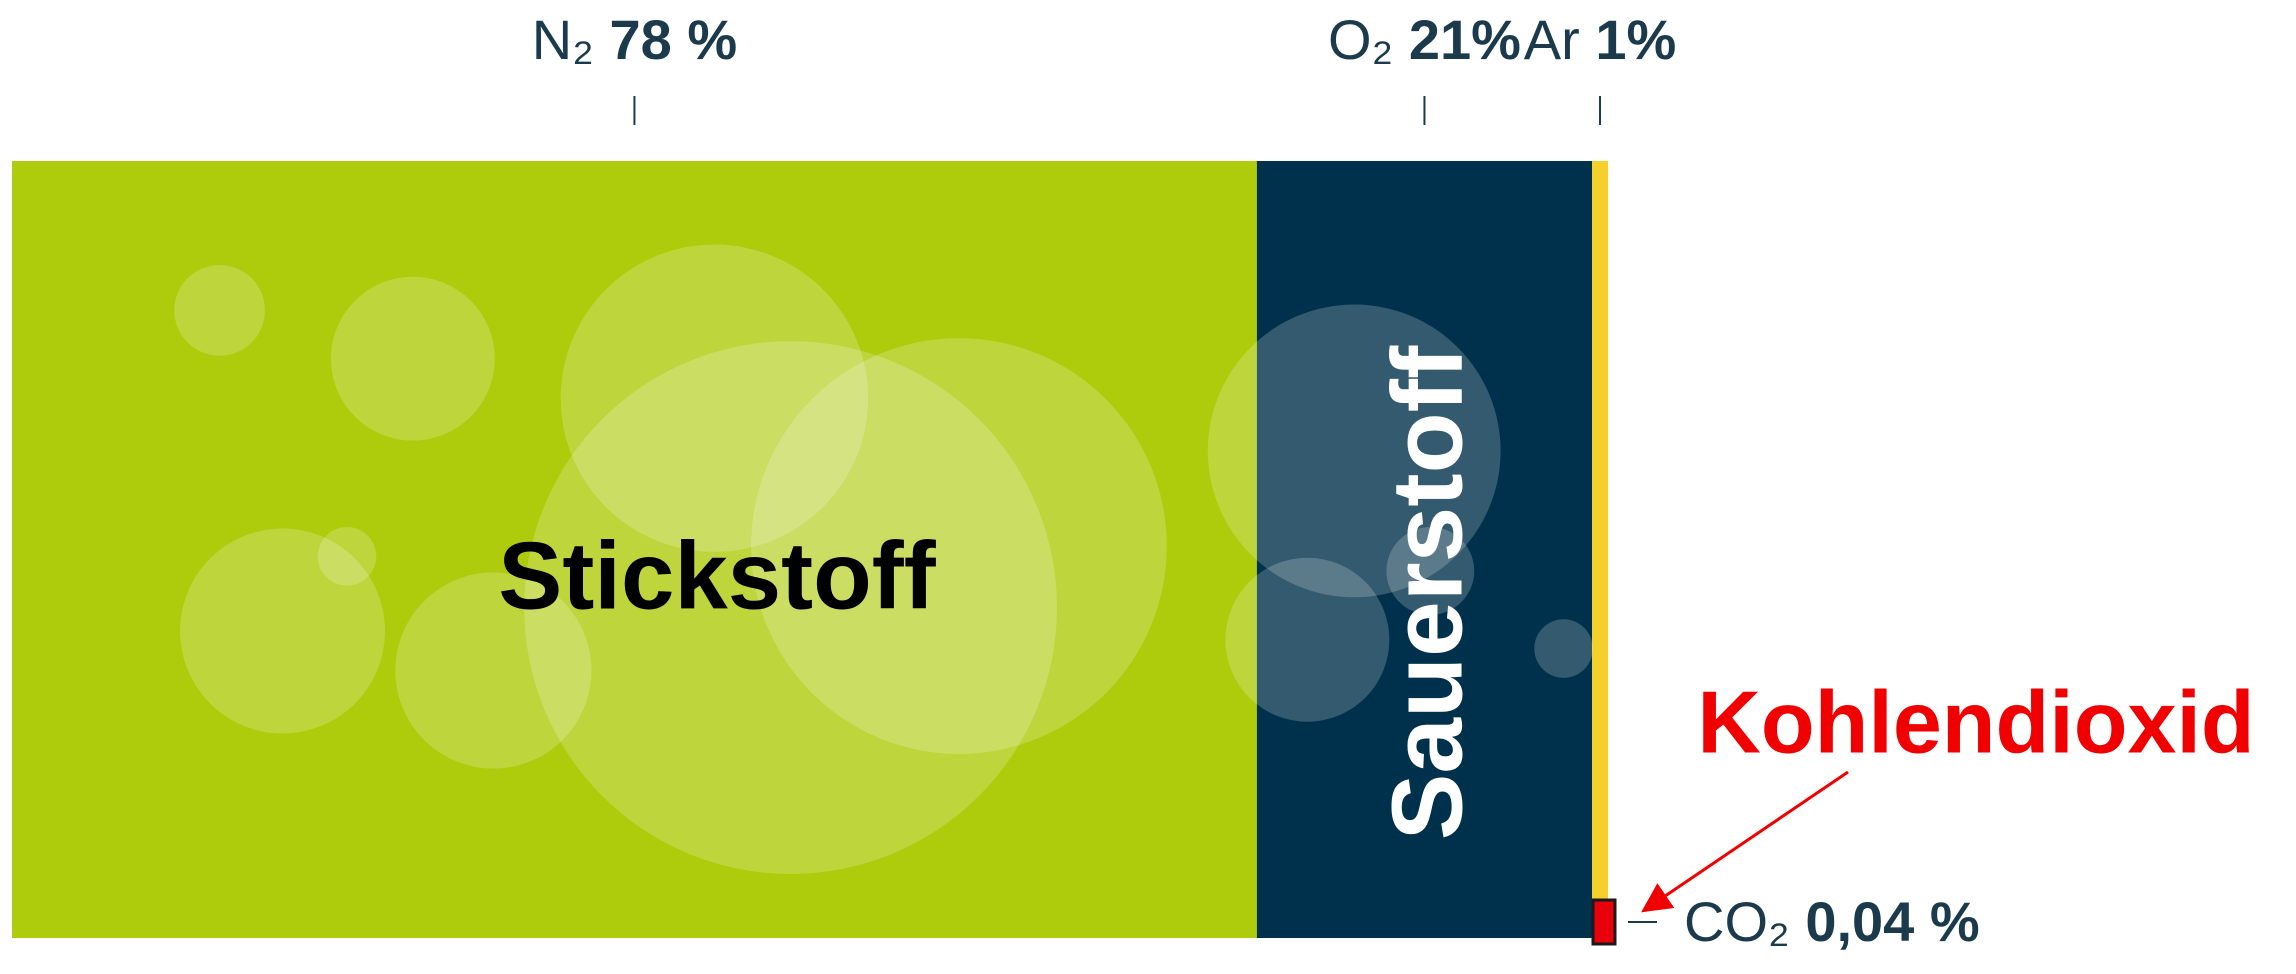 This screenshot has height=974, width=2296. Describe the element at coordinates (1892, 921) in the screenshot. I see `value-text: 0,04 %` at that location.